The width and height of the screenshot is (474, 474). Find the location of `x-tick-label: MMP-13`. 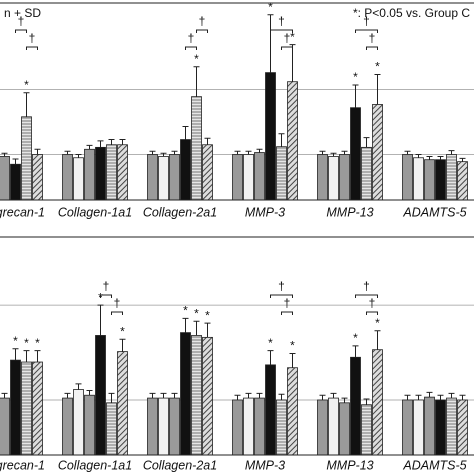

x-tick-label: MMP-13 is located at coordinates (349, 212).